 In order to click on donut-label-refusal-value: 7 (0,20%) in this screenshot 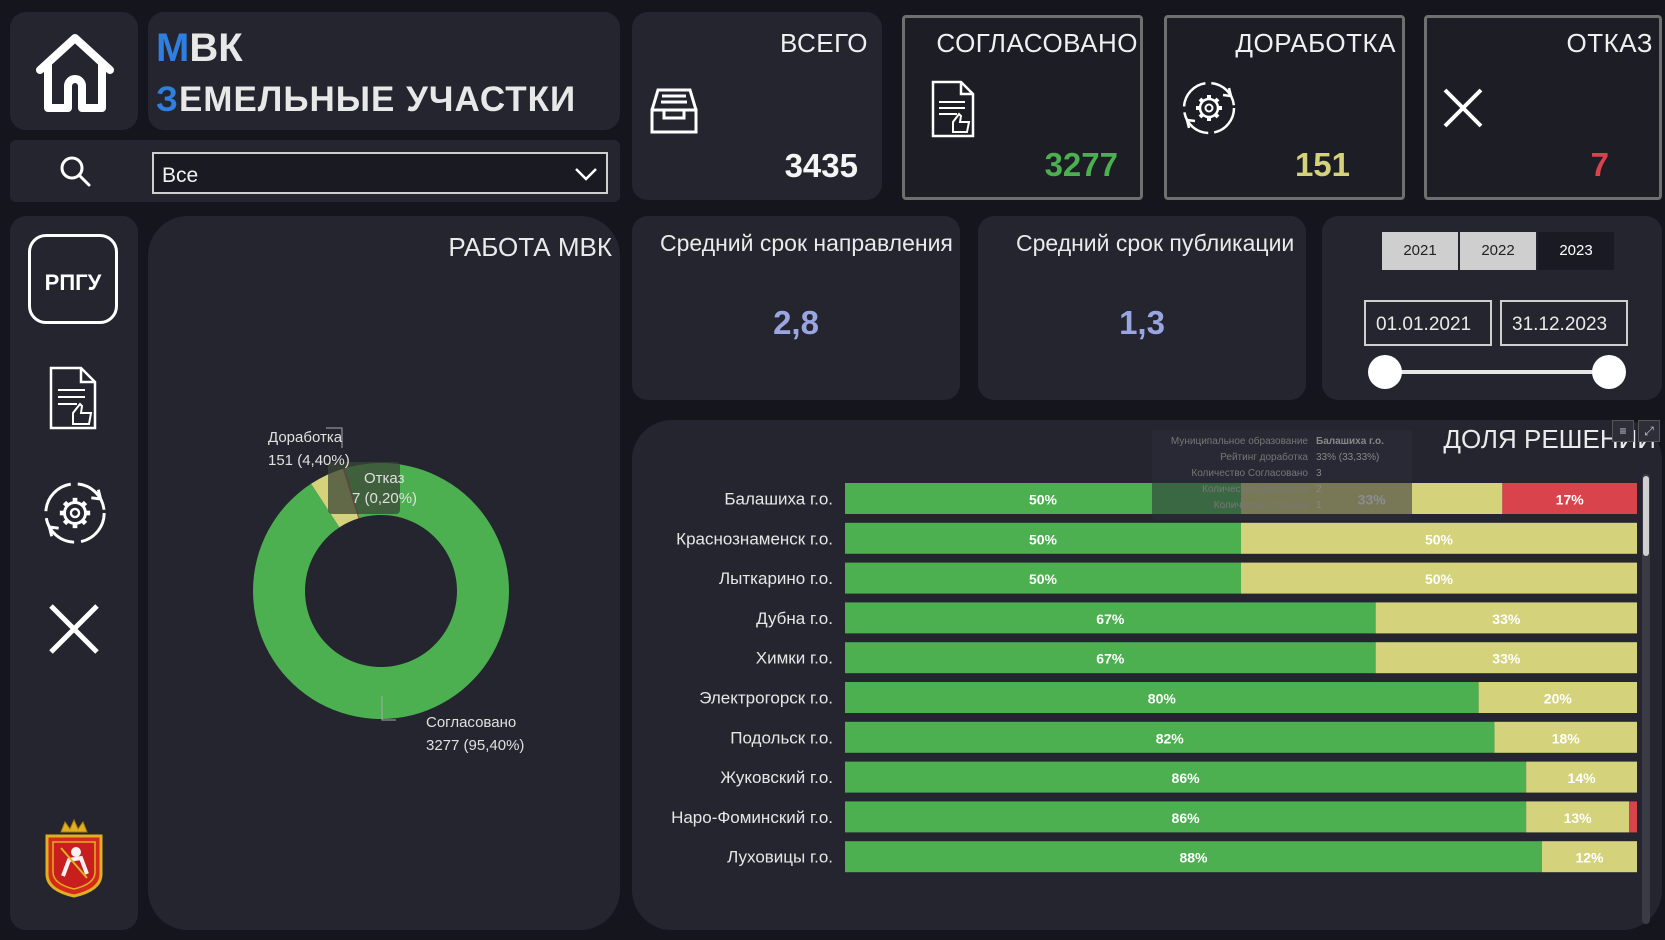, I will do `click(385, 498)`.